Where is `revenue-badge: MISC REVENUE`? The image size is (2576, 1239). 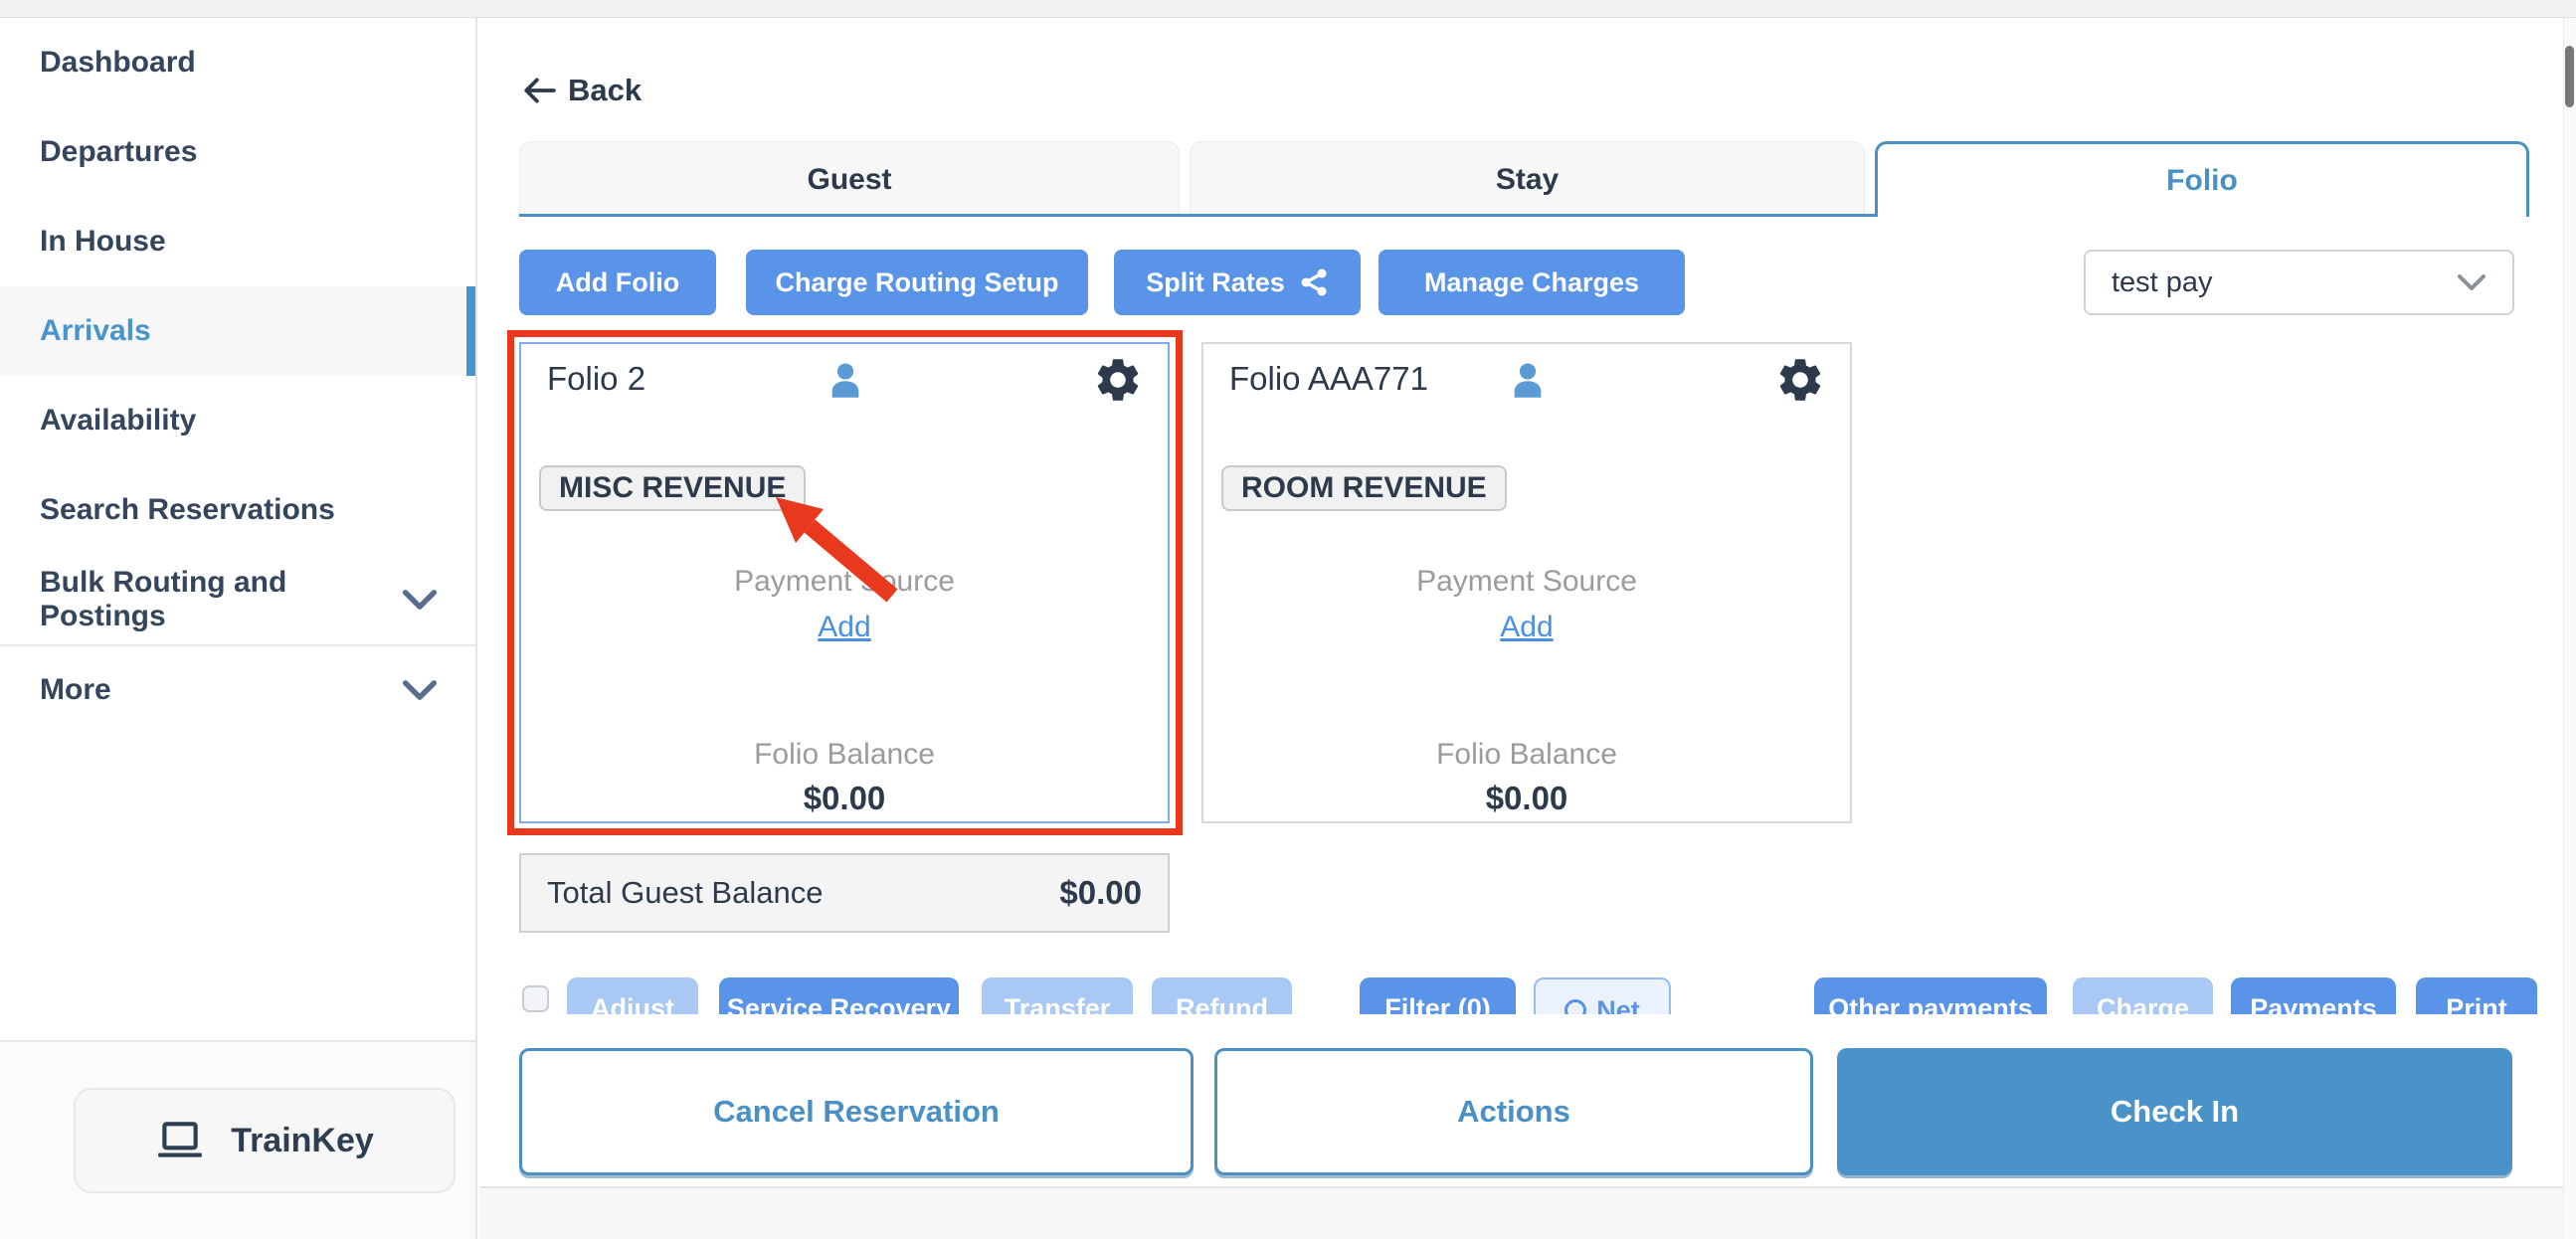 revenue-badge: MISC REVENUE is located at coordinates (673, 488).